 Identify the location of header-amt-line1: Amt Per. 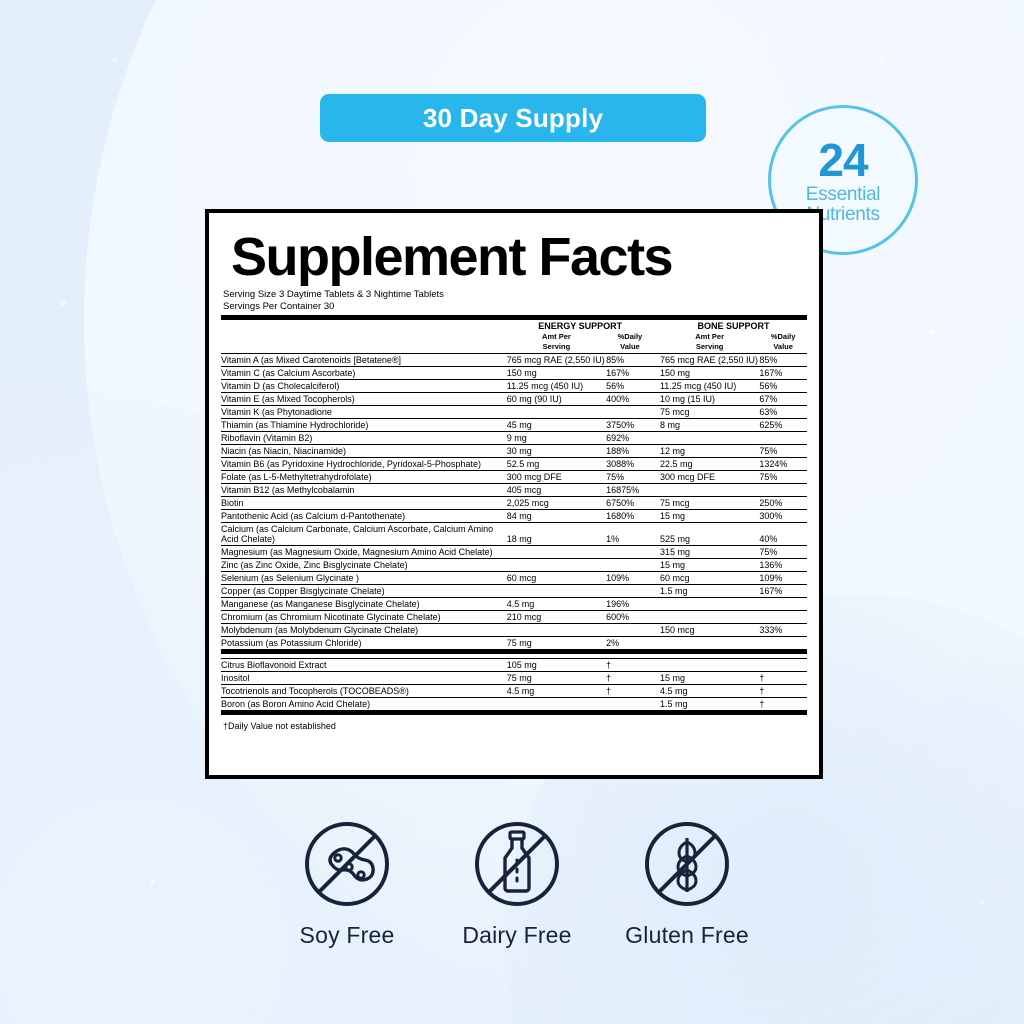
(709, 337).